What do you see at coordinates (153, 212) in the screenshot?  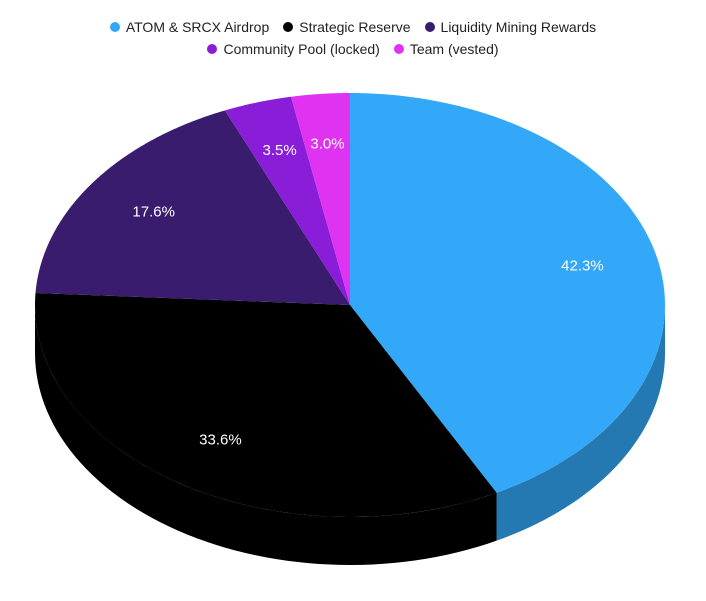 I see `data-label: 17.6%` at bounding box center [153, 212].